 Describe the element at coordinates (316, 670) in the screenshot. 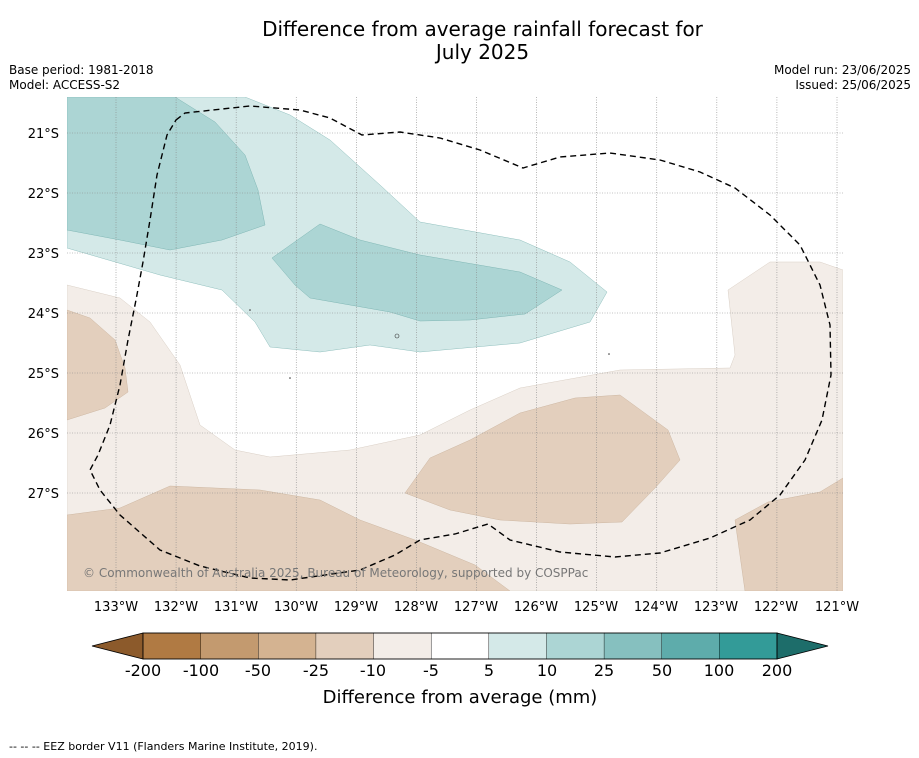

I see `colorbar-tick: -25` at that location.